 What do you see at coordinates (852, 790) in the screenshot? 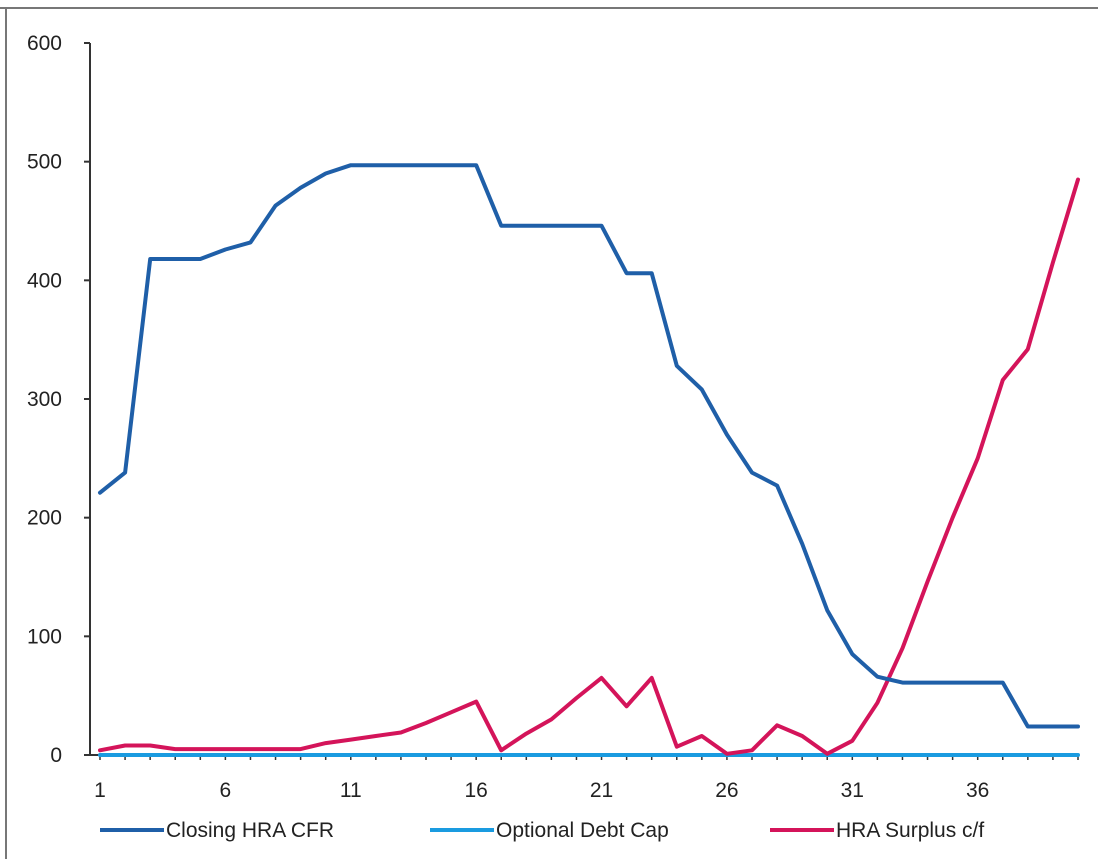
I see `x-tick-label: 31` at bounding box center [852, 790].